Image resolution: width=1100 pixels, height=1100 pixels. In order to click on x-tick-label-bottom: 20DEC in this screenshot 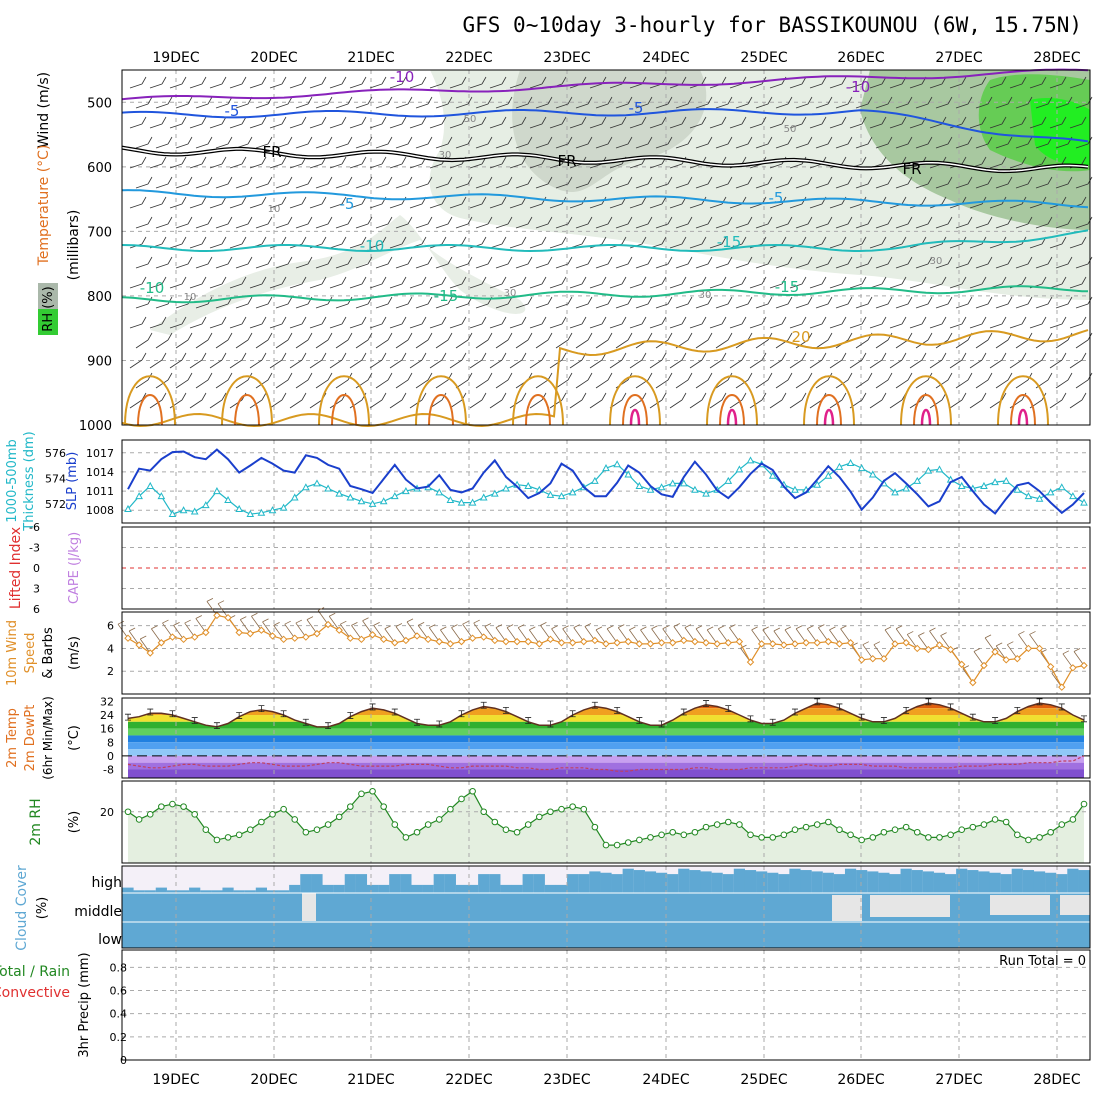, I will do `click(273, 1080)`.